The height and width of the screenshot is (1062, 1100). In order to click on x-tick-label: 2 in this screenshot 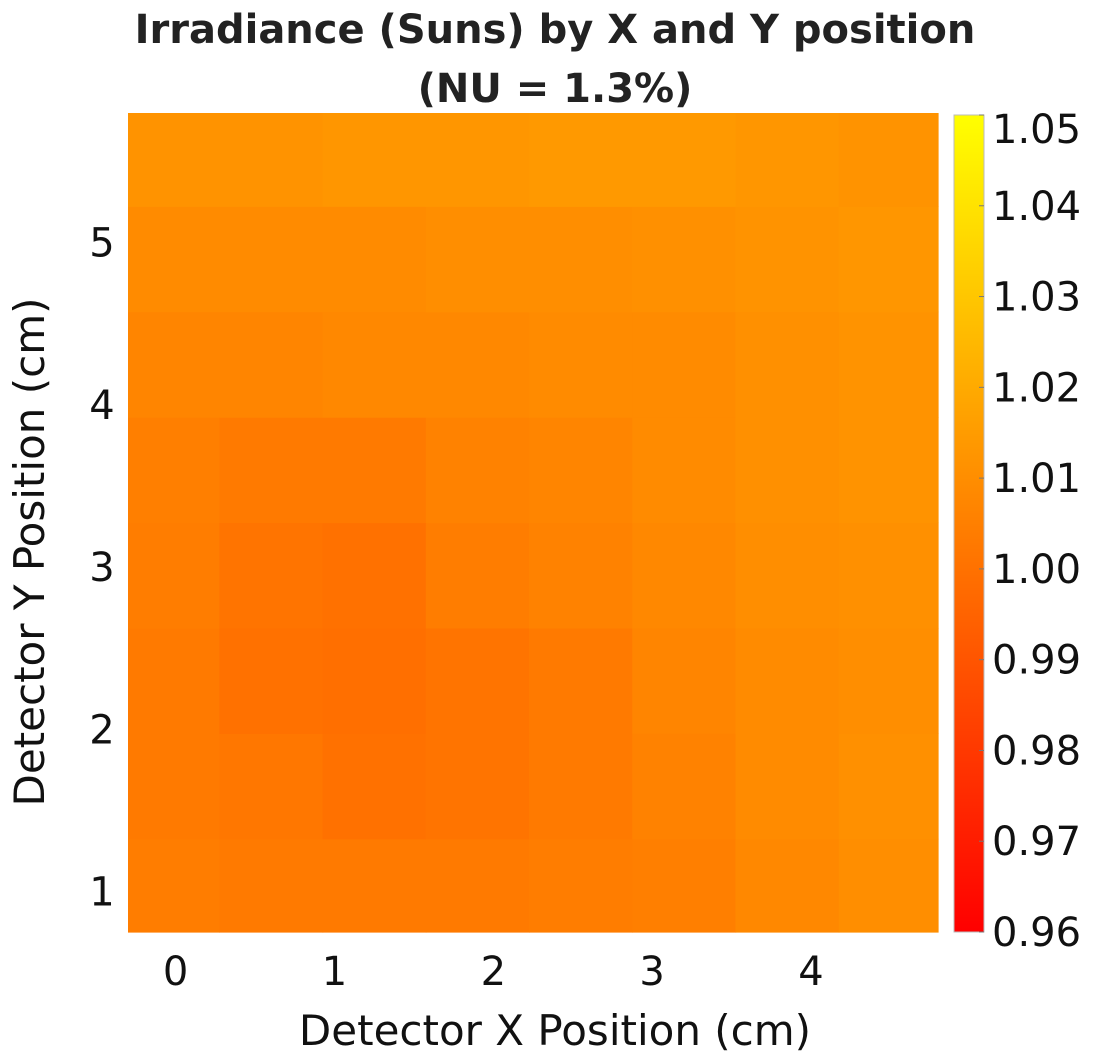, I will do `click(493, 972)`.